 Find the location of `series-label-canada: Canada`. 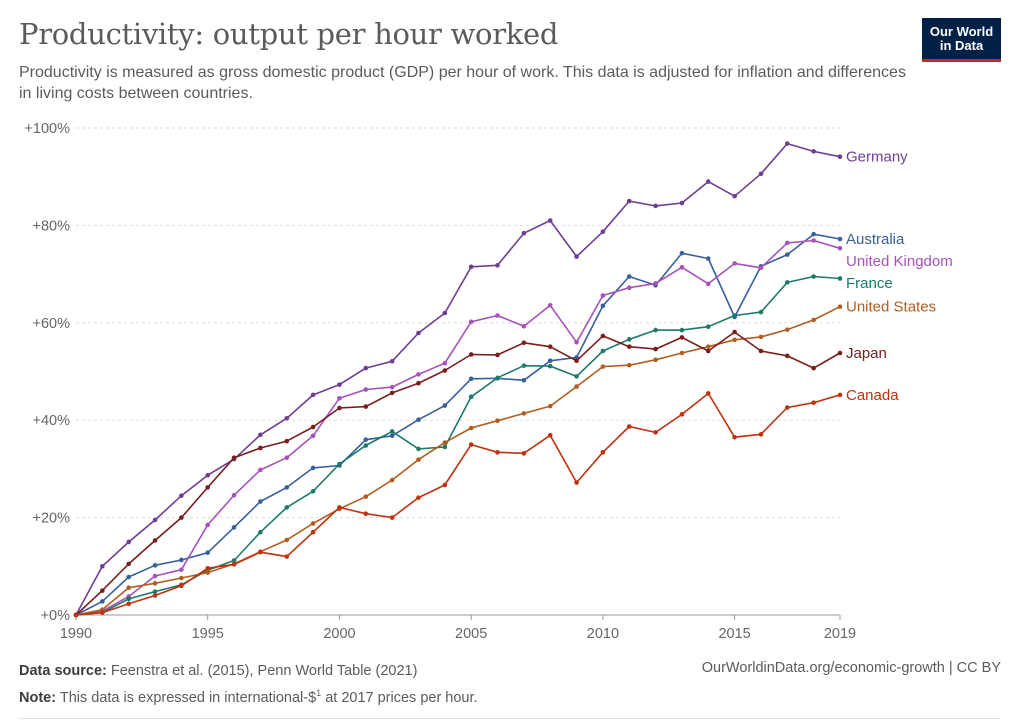

series-label-canada: Canada is located at coordinates (872, 395).